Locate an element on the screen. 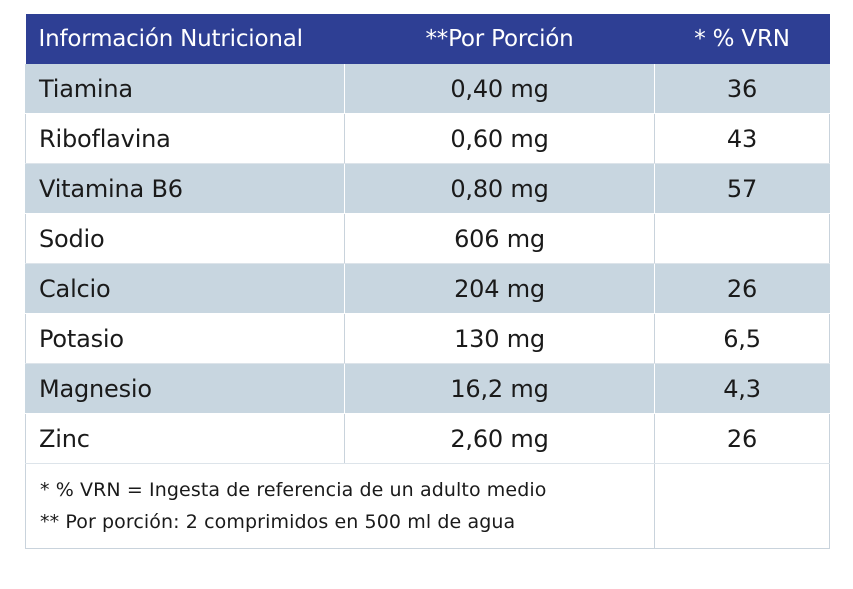  nutrient-vrn: 36 is located at coordinates (742, 89).